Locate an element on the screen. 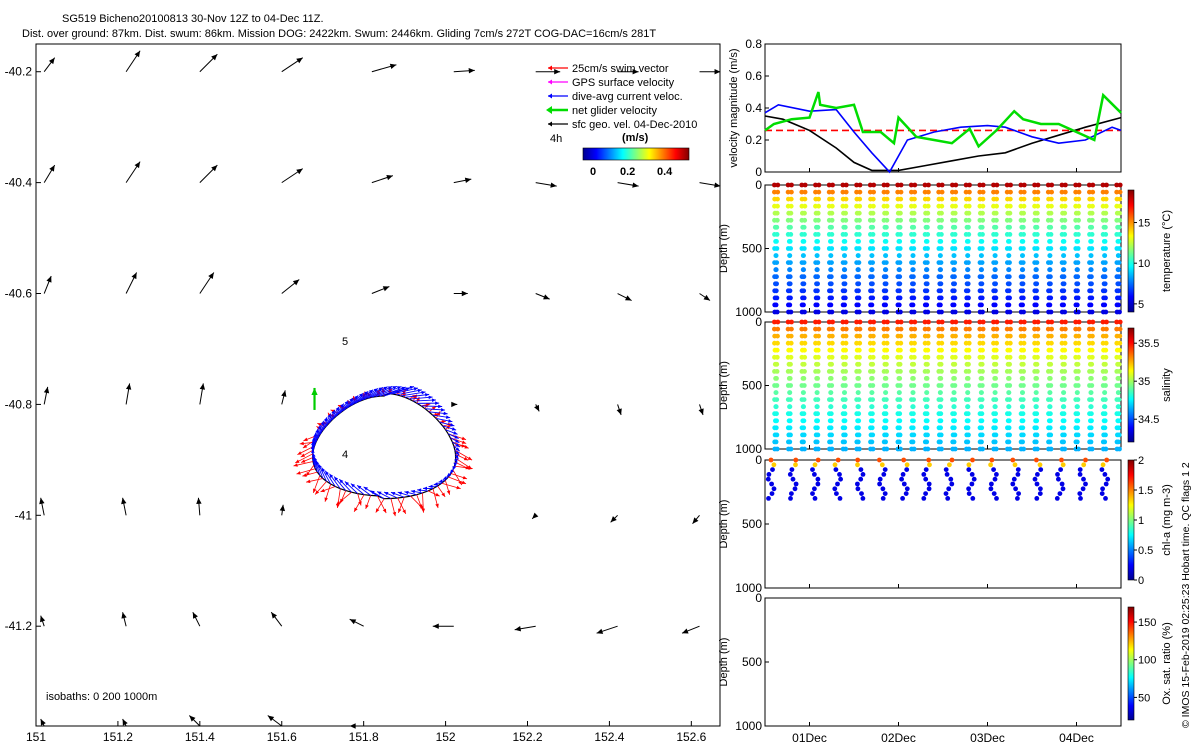 This screenshot has width=1200, height=750. time-annotation-5: 5 is located at coordinates (345, 342).